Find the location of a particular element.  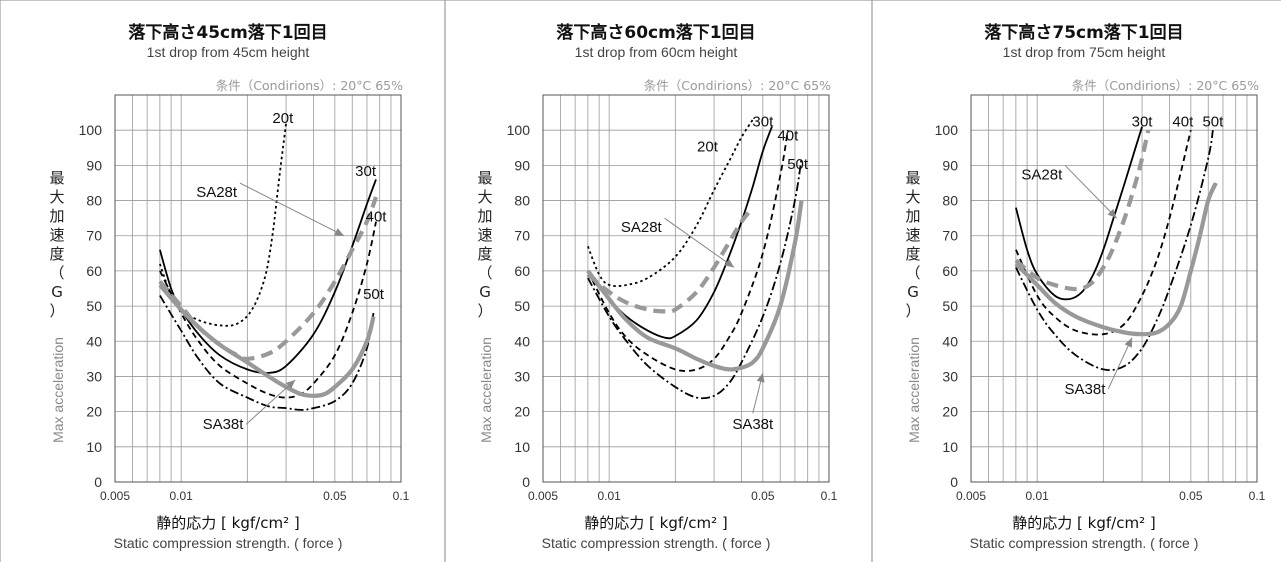

series-label-sa28t: SA28t is located at coordinates (1042, 174).